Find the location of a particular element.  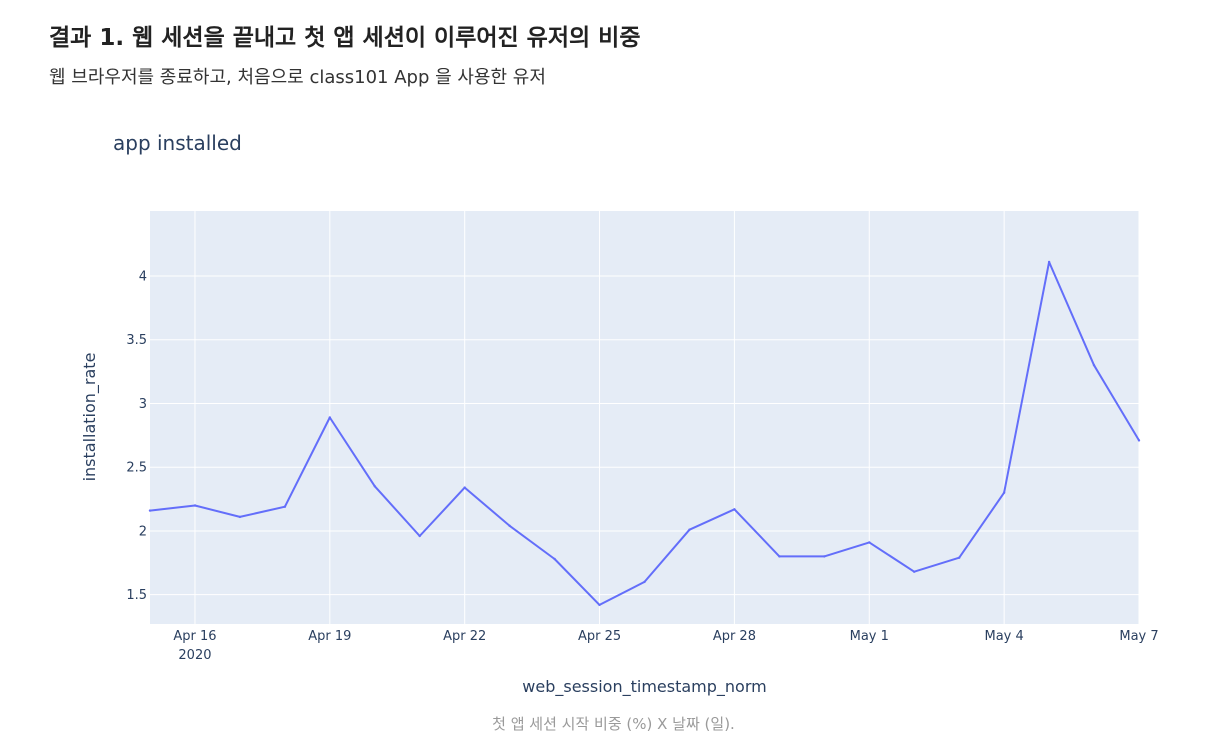

x-axis-title: web_session_timestamp_norm is located at coordinates (644, 687).